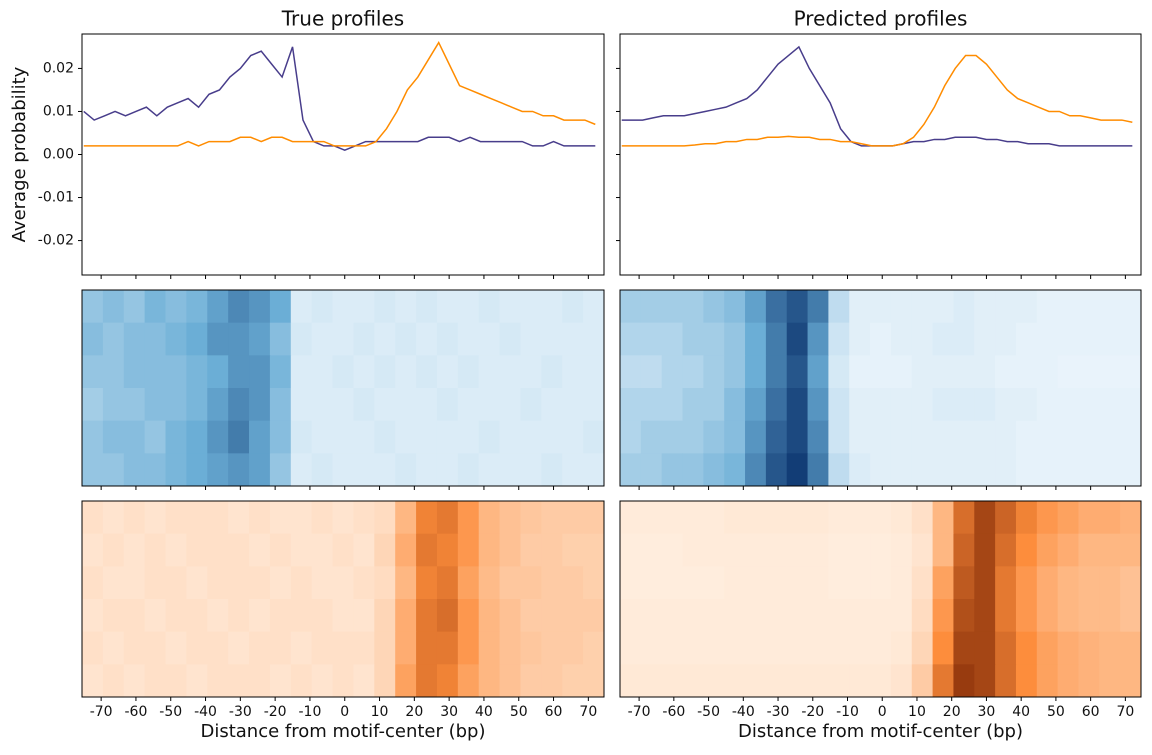 The height and width of the screenshot is (755, 1152). What do you see at coordinates (588, 712) in the screenshot?
I see `x-tick-label: 70` at bounding box center [588, 712].